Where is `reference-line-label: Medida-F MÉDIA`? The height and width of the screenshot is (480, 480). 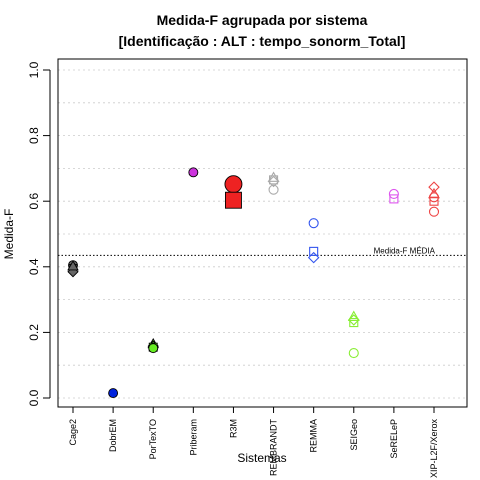
reference-line-label: Medida-F MÉDIA is located at coordinates (405, 250).